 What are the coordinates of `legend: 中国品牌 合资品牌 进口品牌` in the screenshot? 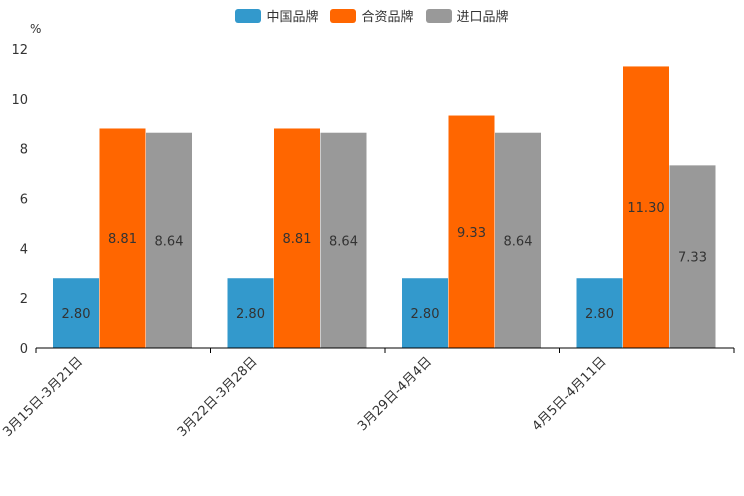 It's located at (372, 15).